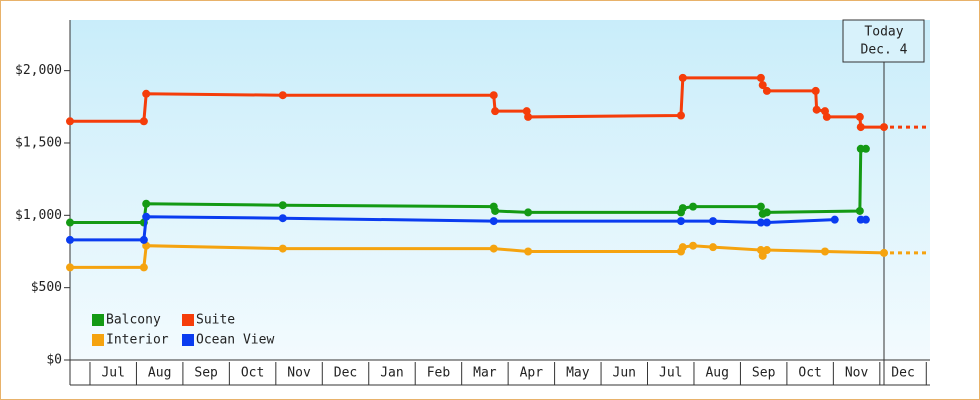 The height and width of the screenshot is (400, 980). What do you see at coordinates (883, 41) in the screenshot?
I see `today-box` at bounding box center [883, 41].